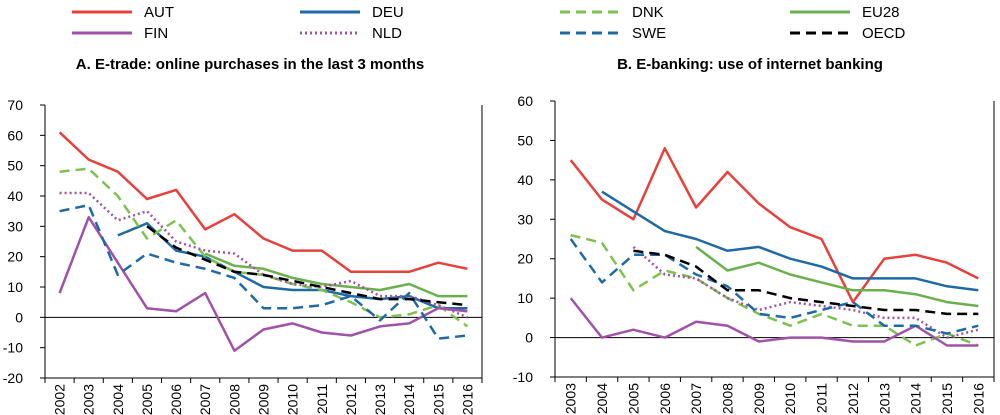  I want to click on chart-b-y-tick-label: 30, so click(525, 219).